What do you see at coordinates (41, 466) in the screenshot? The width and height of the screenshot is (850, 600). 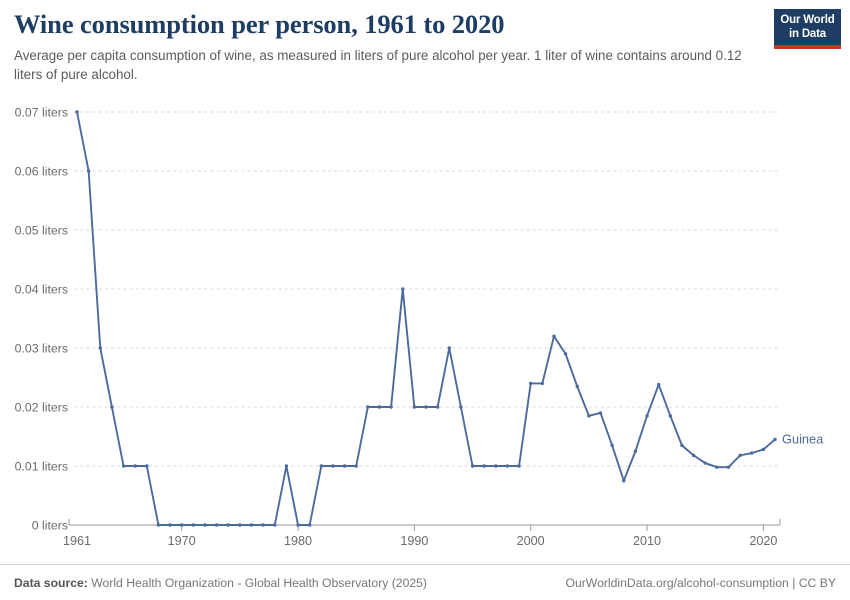 I see `y-axis-tick-label: 0.01 liters` at bounding box center [41, 466].